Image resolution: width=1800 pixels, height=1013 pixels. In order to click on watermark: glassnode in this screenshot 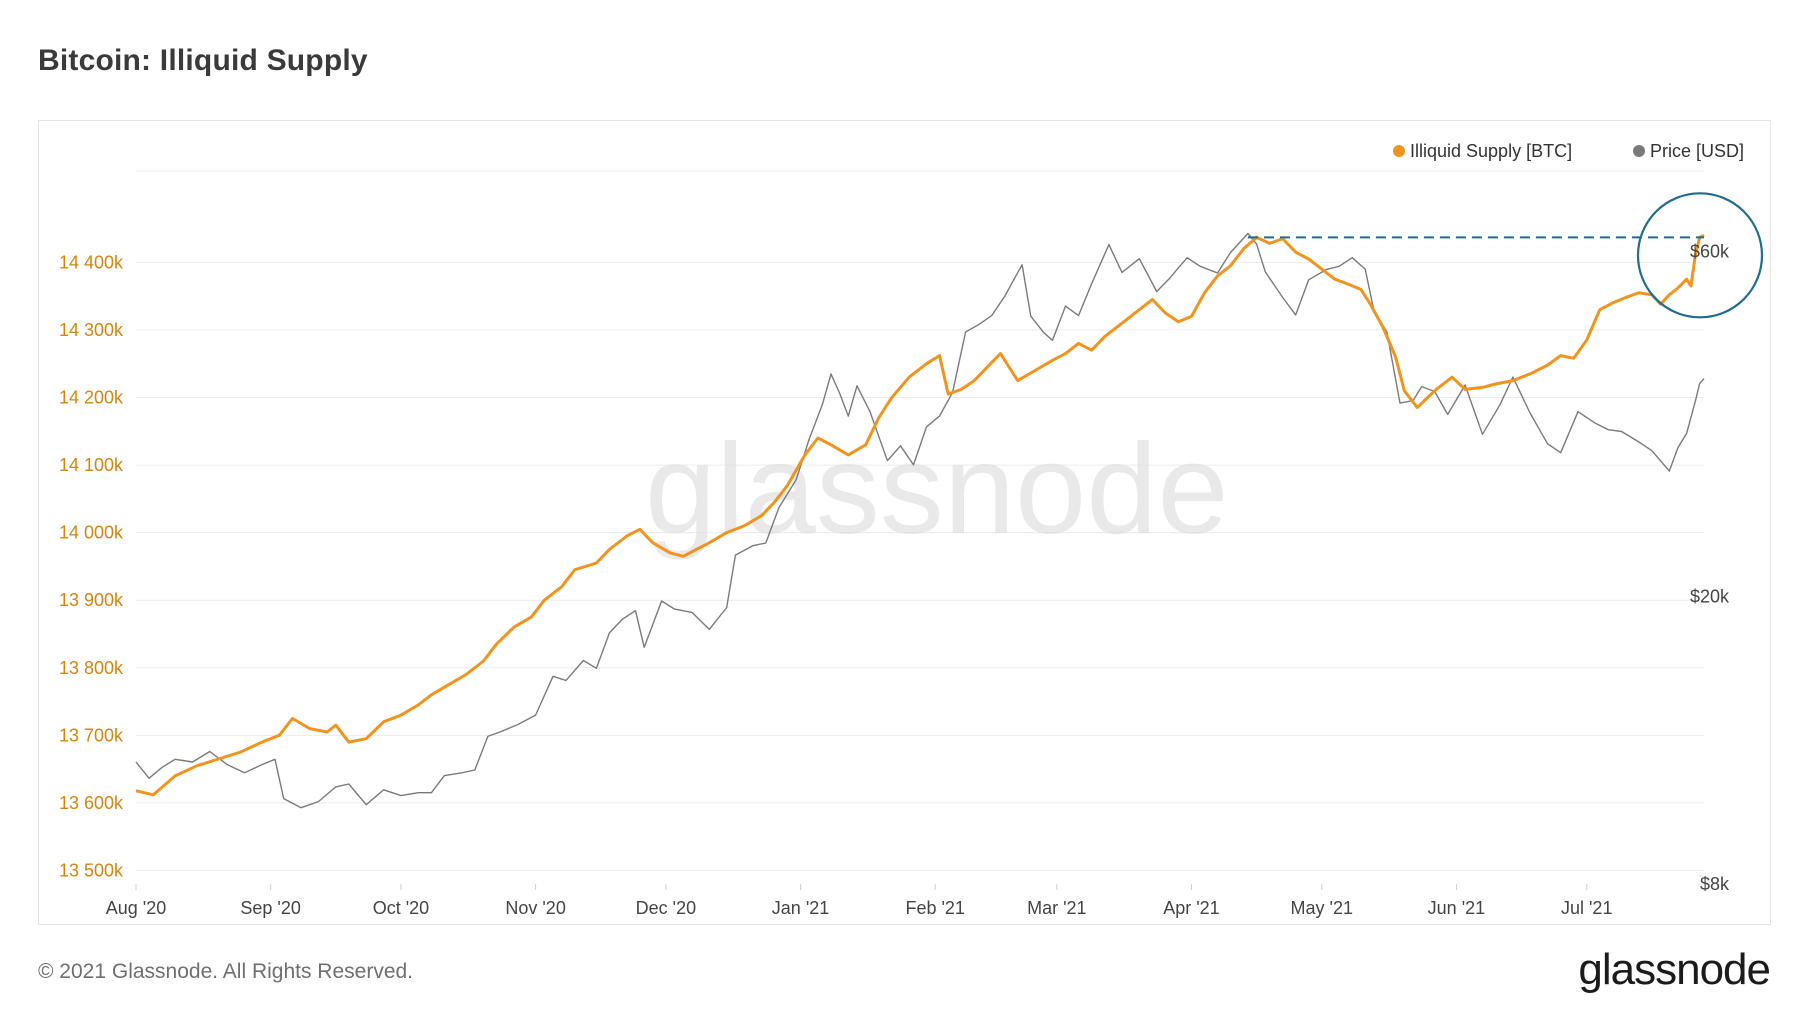, I will do `click(937, 489)`.